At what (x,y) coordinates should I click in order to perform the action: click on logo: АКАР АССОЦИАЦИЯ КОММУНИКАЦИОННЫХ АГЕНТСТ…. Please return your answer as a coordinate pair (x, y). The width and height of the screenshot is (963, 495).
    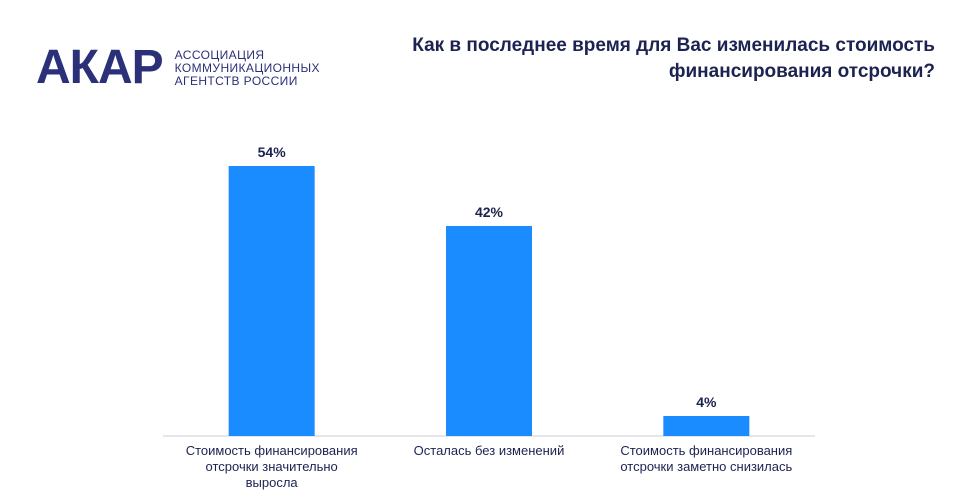
    Looking at the image, I should click on (178, 68).